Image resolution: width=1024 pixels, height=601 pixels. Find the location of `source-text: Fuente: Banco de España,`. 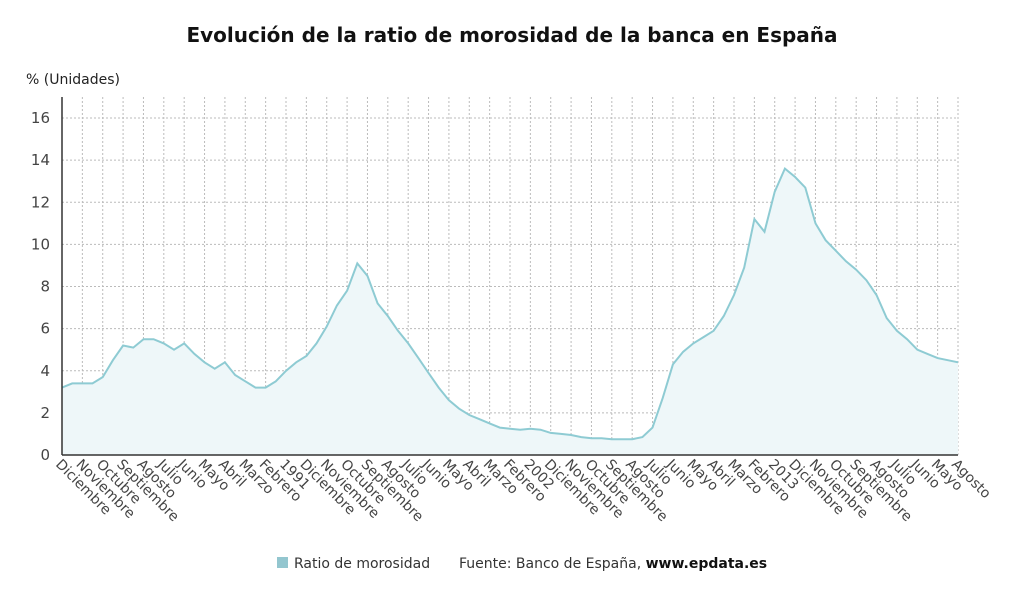

source-text: Fuente: Banco de España, is located at coordinates (550, 564).